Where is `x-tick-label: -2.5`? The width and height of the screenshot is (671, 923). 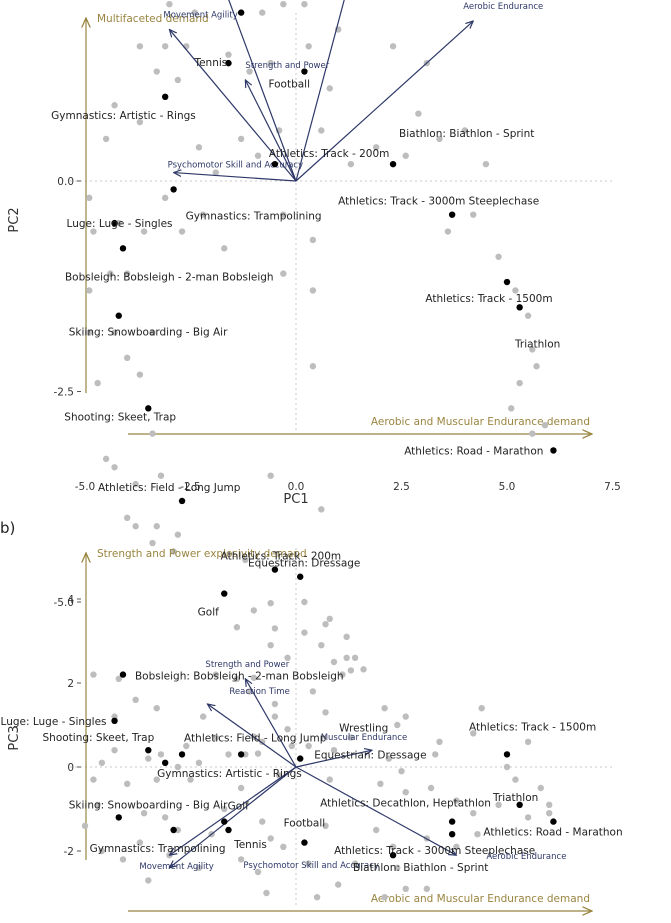 x-tick-label: -2.5 is located at coordinates (190, 487).